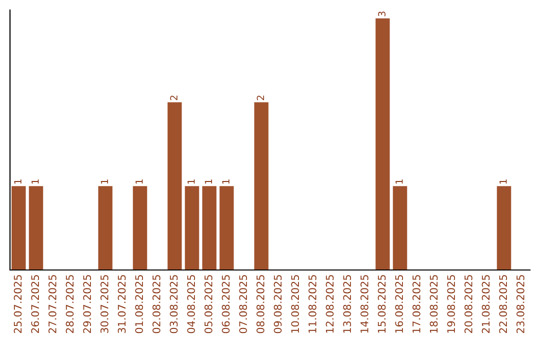 Image resolution: width=540 pixels, height=340 pixels. Describe the element at coordinates (52, 304) in the screenshot. I see `x-tick-label: 27.07.2025` at that location.